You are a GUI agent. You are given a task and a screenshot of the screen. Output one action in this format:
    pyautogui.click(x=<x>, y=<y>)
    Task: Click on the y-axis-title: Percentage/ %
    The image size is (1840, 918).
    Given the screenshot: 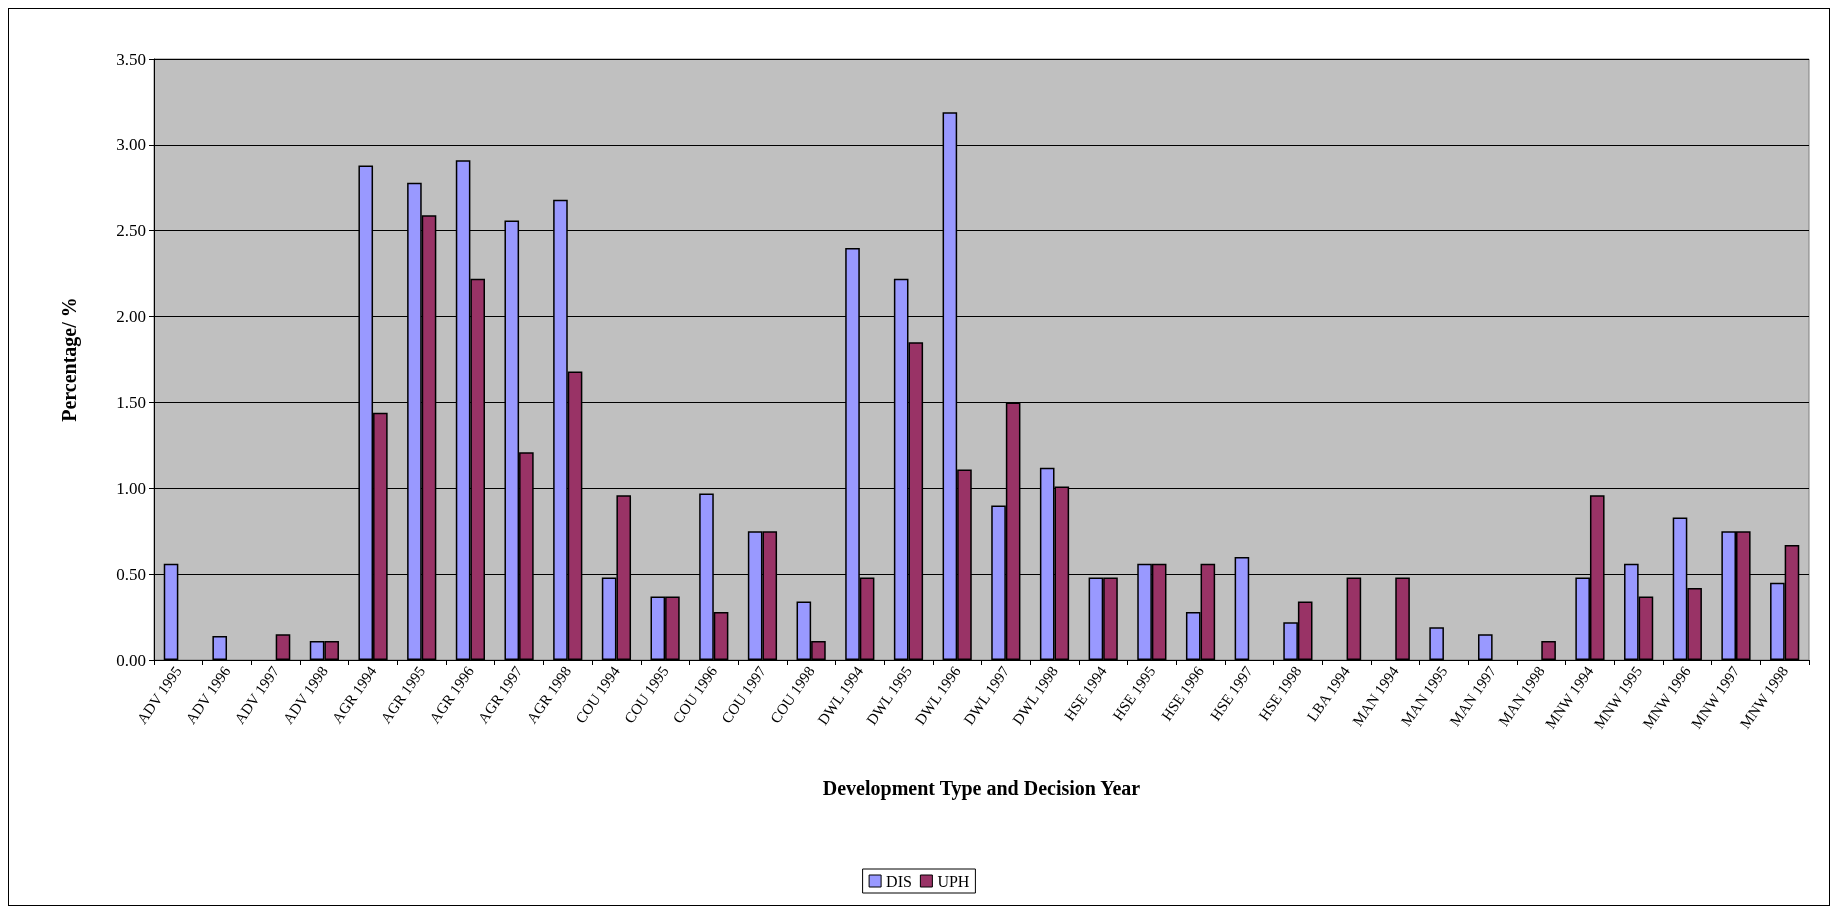 What is the action you would take?
    pyautogui.click(x=69, y=359)
    